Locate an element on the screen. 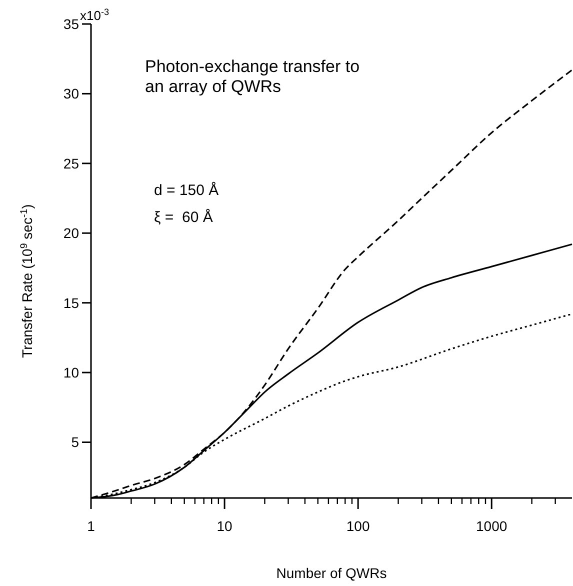 This screenshot has height=586, width=573. x-tick-label: 10 is located at coordinates (224, 526).